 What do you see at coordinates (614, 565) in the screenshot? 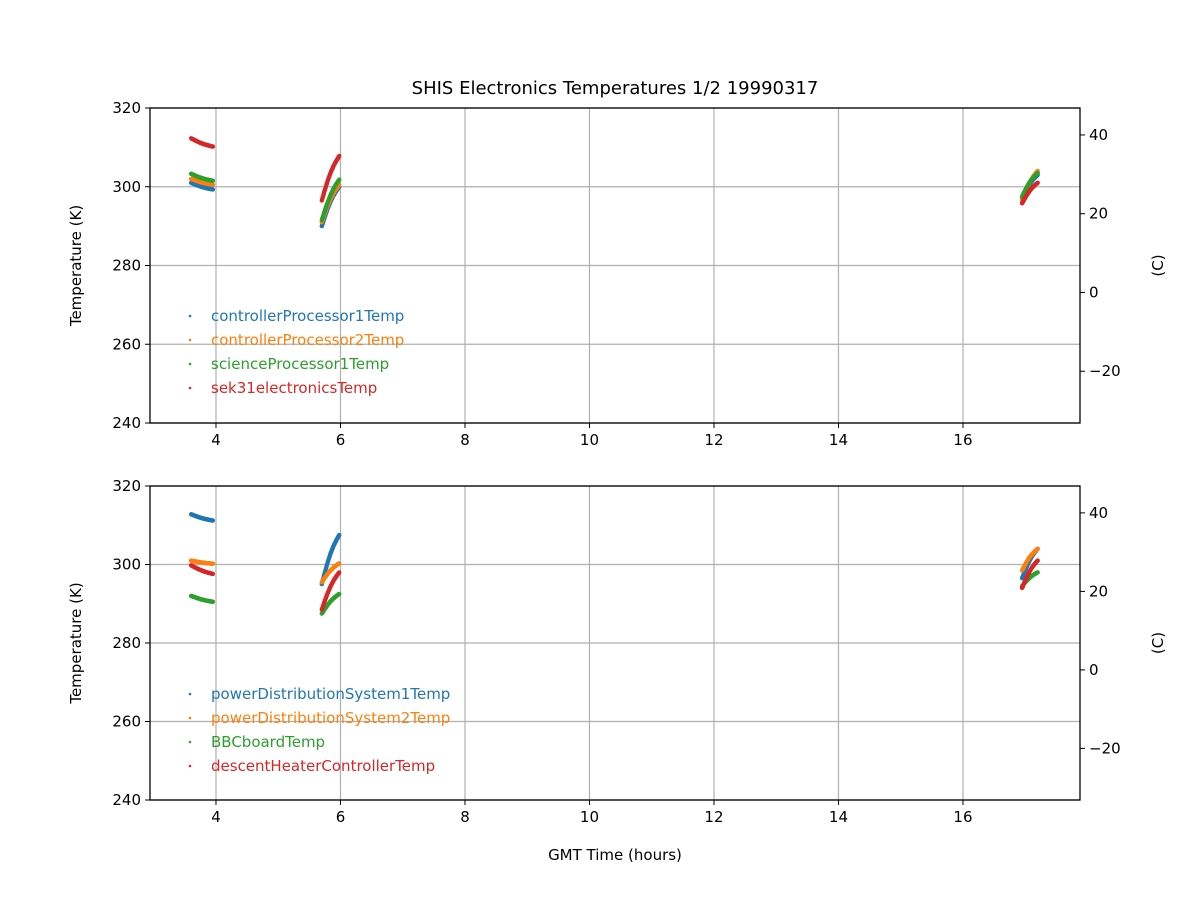
I see `series-powerDistributionSystem2Temp` at bounding box center [614, 565].